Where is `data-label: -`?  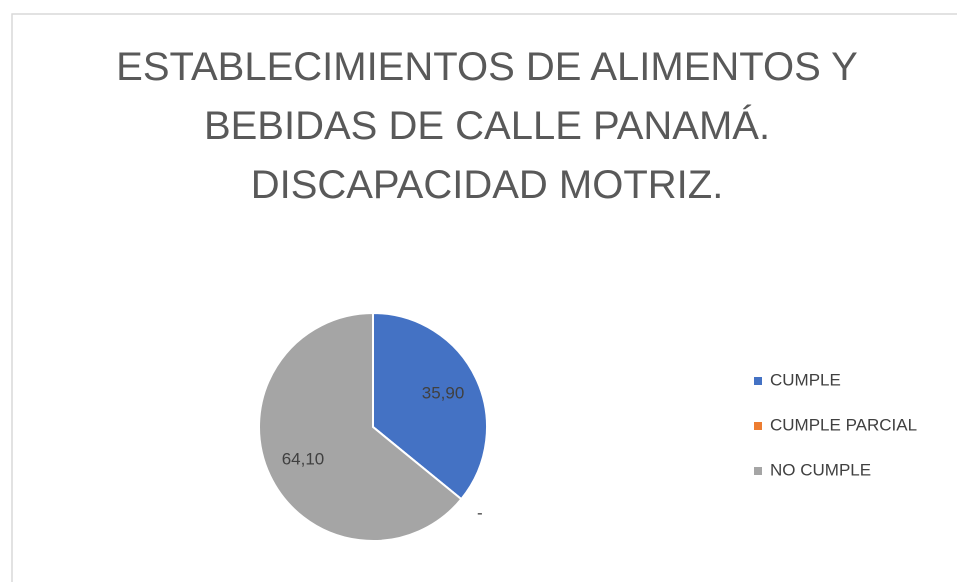
data-label: - is located at coordinates (480, 513).